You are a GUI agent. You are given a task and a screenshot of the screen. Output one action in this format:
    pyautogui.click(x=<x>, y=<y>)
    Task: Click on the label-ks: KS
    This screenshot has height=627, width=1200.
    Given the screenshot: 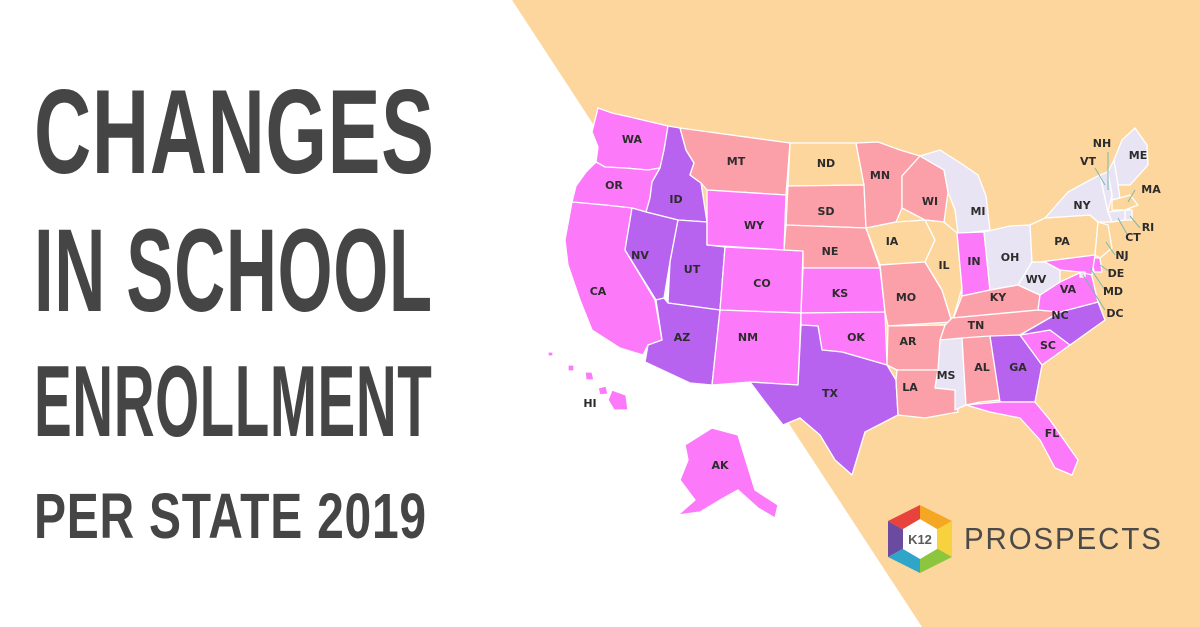 What is the action you would take?
    pyautogui.click(x=840, y=293)
    